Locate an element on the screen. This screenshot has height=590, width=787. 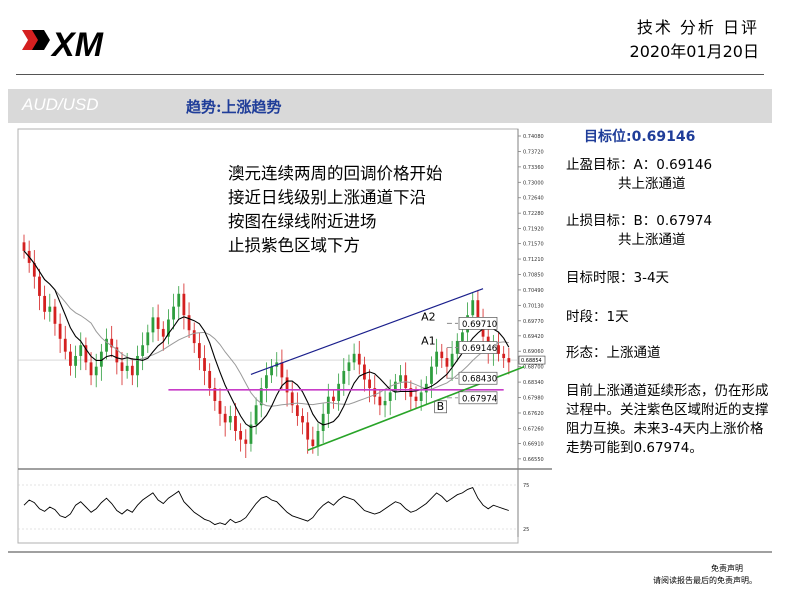
oscillator-tick-label: 25 is located at coordinates (526, 530).